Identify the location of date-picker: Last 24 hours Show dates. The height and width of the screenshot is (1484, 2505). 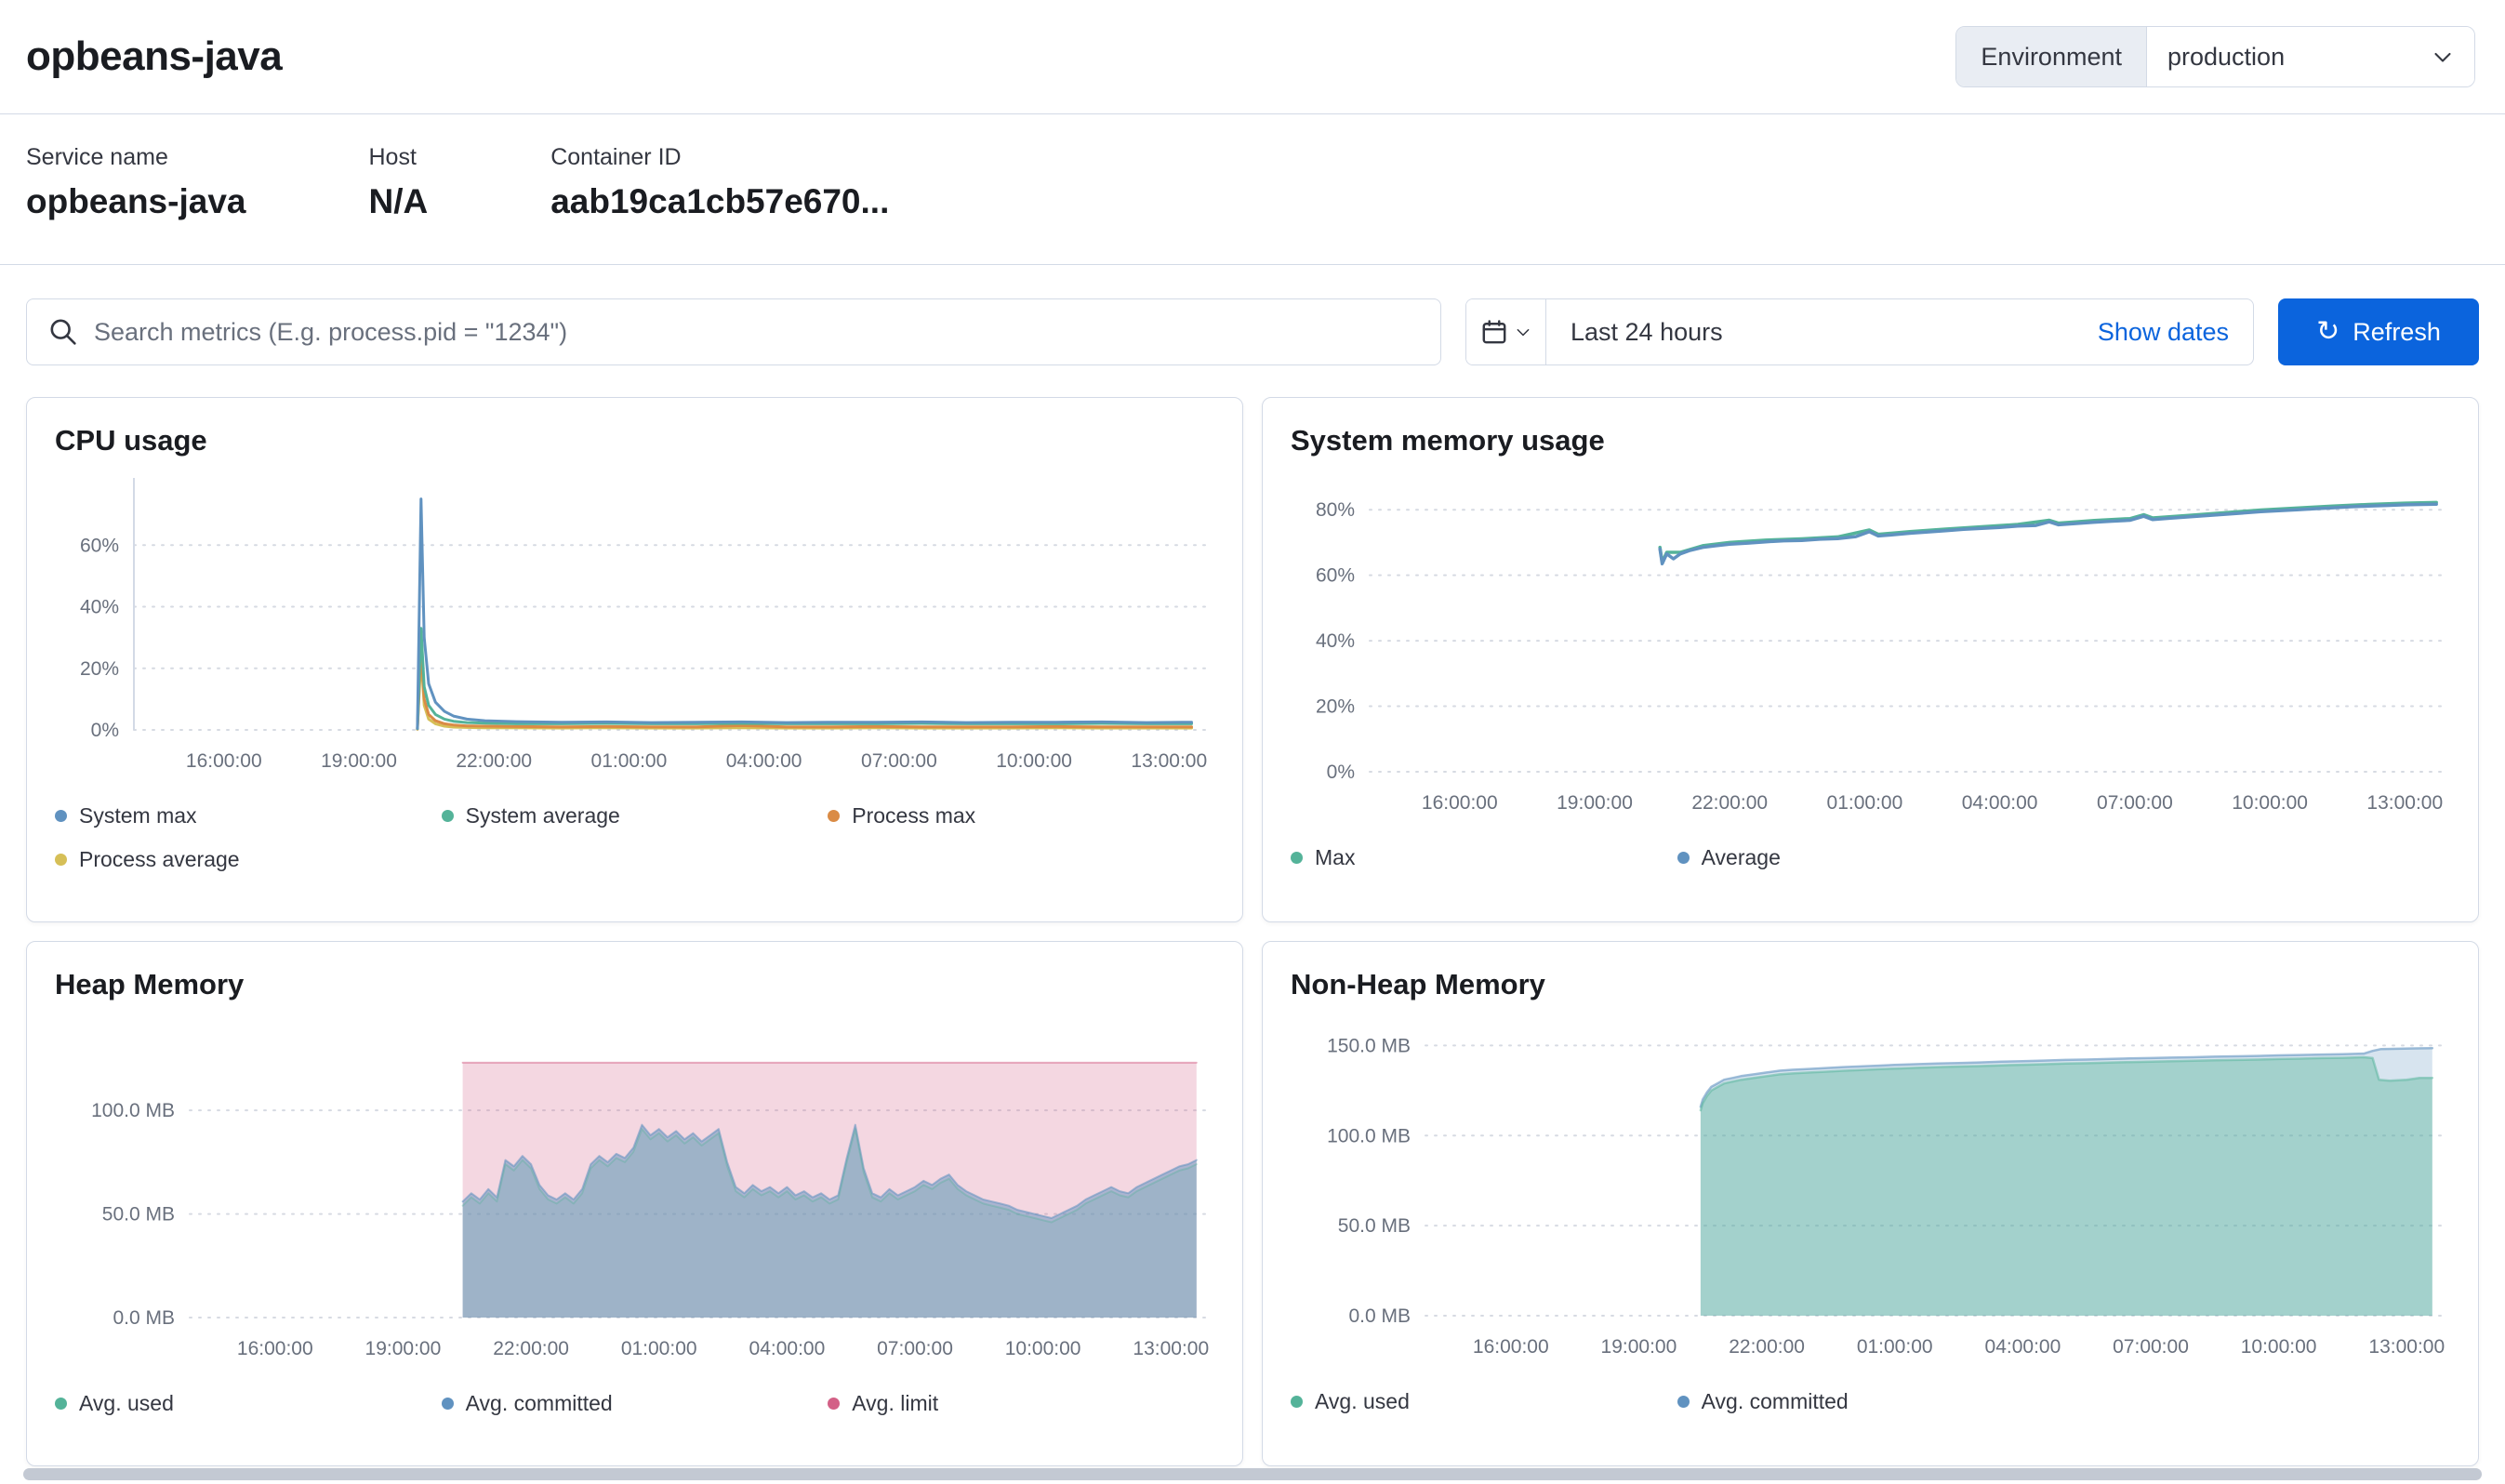
(1859, 331).